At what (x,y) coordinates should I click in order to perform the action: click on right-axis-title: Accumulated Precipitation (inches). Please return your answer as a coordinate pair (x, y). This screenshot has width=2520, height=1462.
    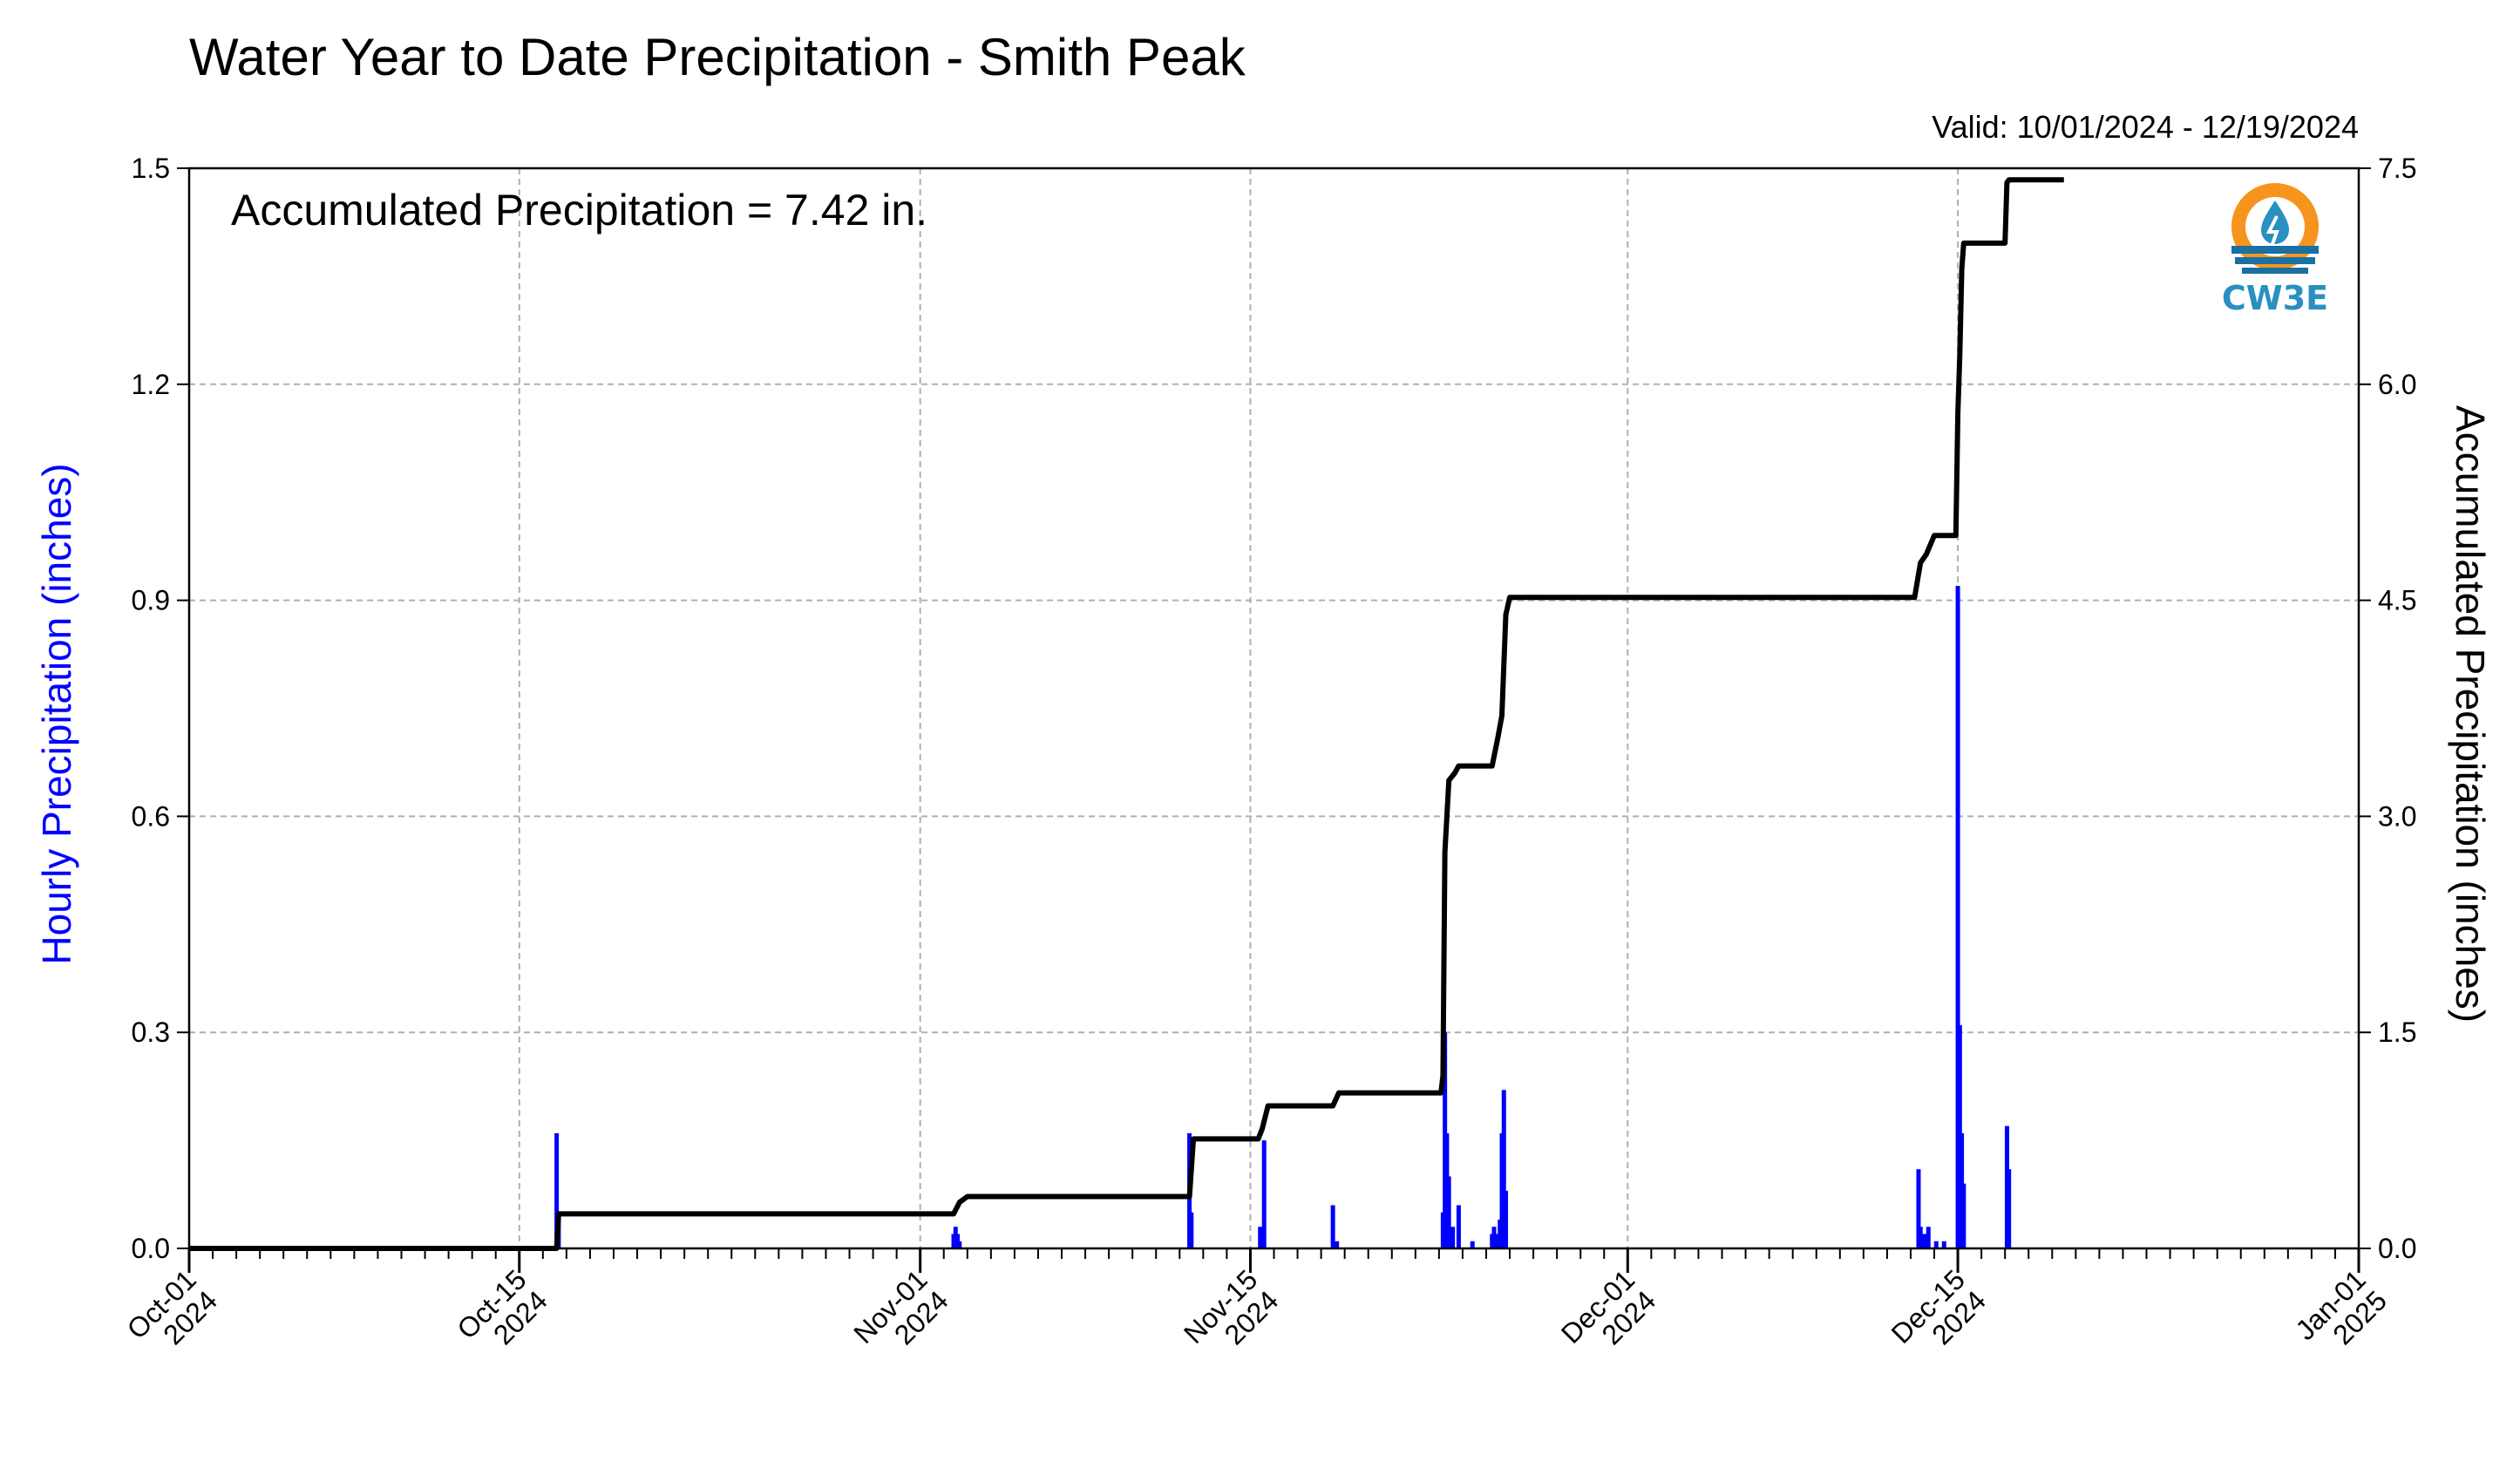
    Looking at the image, I should click on (2470, 714).